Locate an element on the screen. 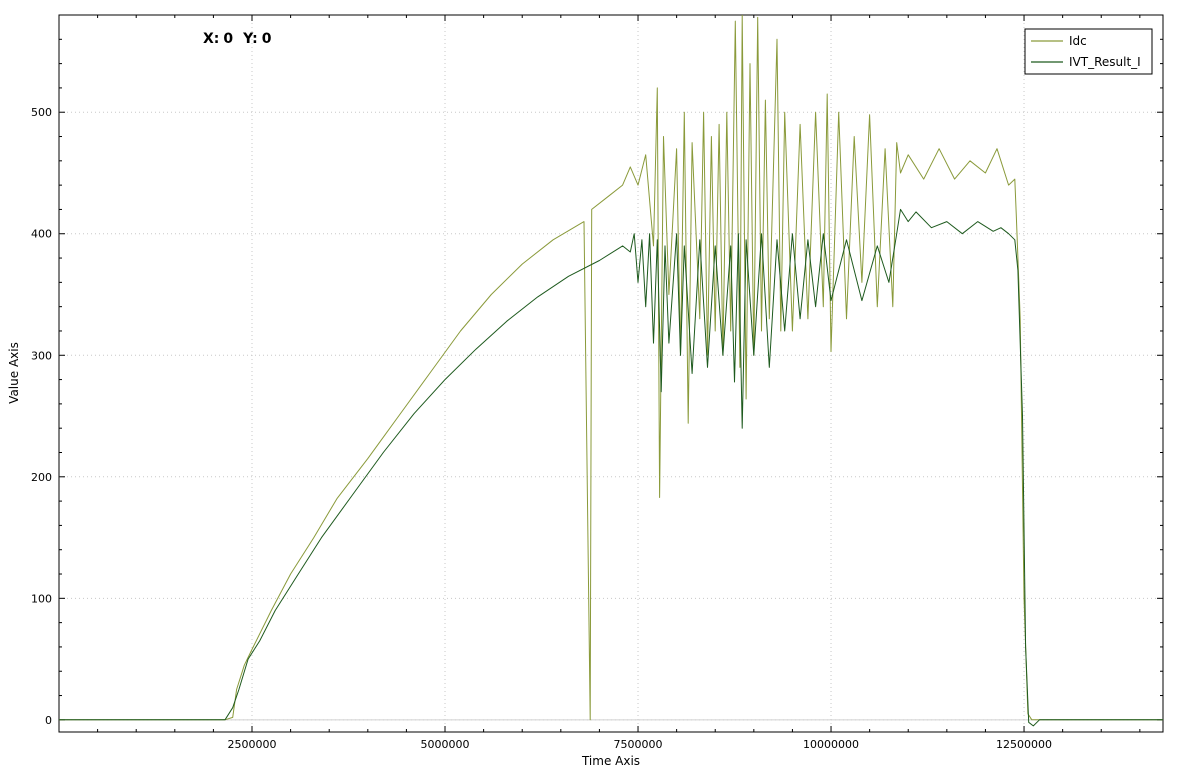 This screenshot has height=775, width=1178. legend-box is located at coordinates (1088, 51).